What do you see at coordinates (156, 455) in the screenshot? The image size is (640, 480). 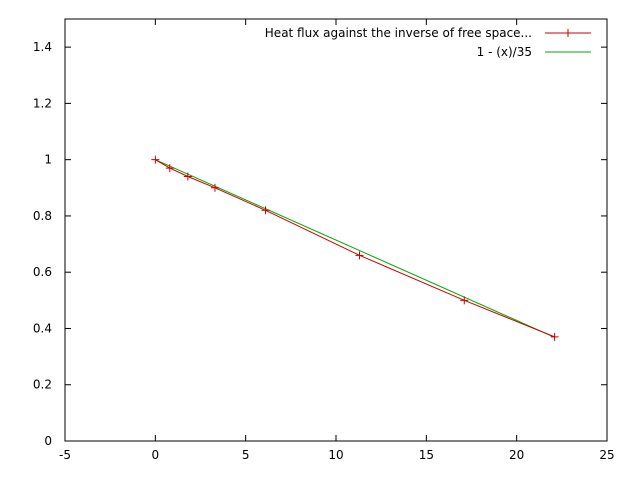 I see `x-tick-label: 0` at bounding box center [156, 455].